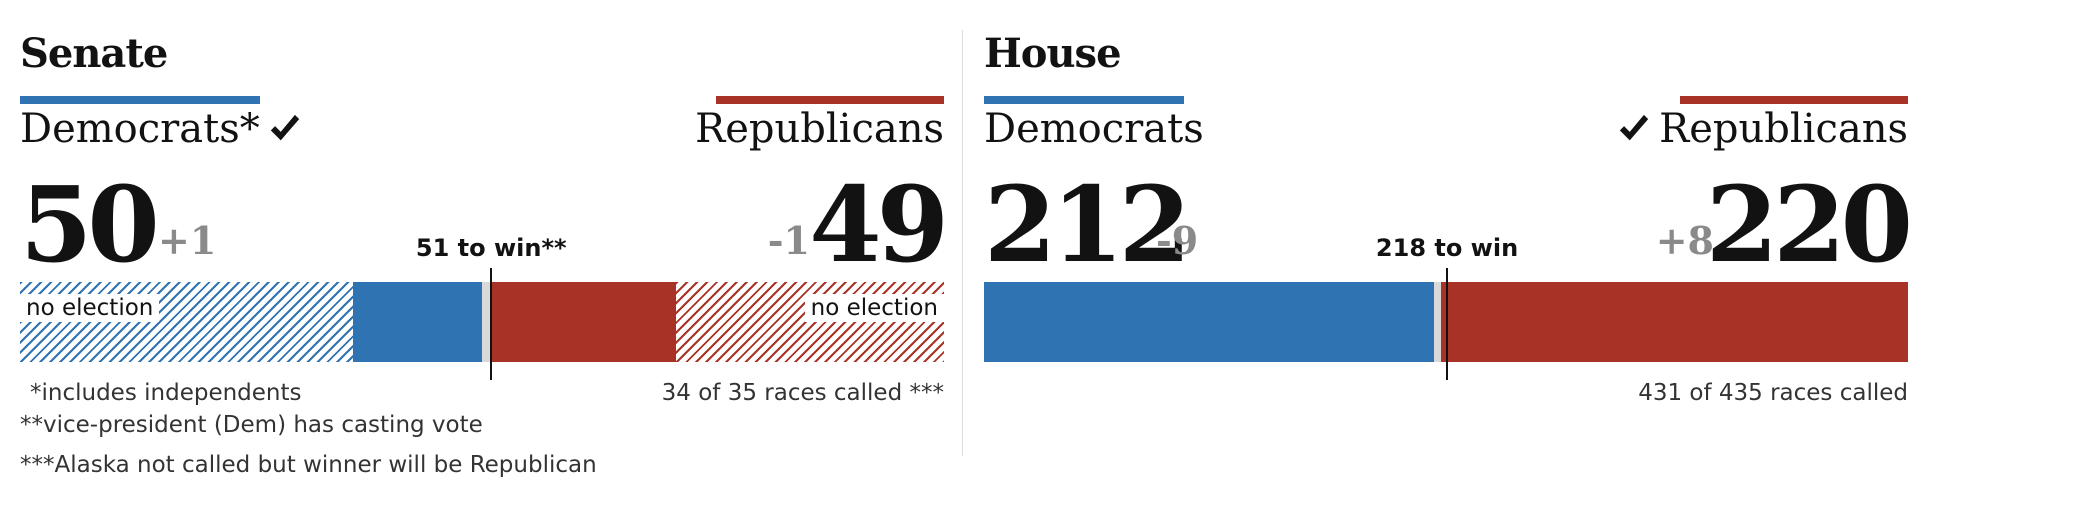  I want to click on senate-note-independents: *includes independents, so click(166, 393).